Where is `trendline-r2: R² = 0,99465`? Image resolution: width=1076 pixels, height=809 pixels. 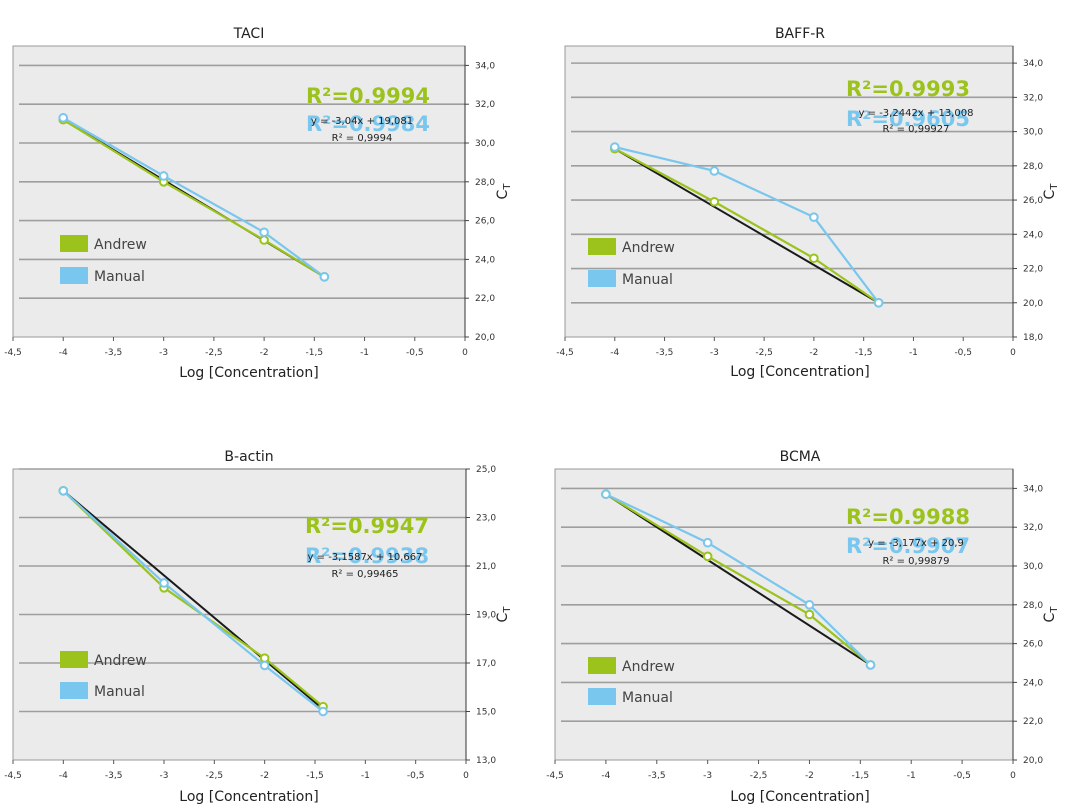 trendline-r2: R² = 0,99465 is located at coordinates (364, 574).